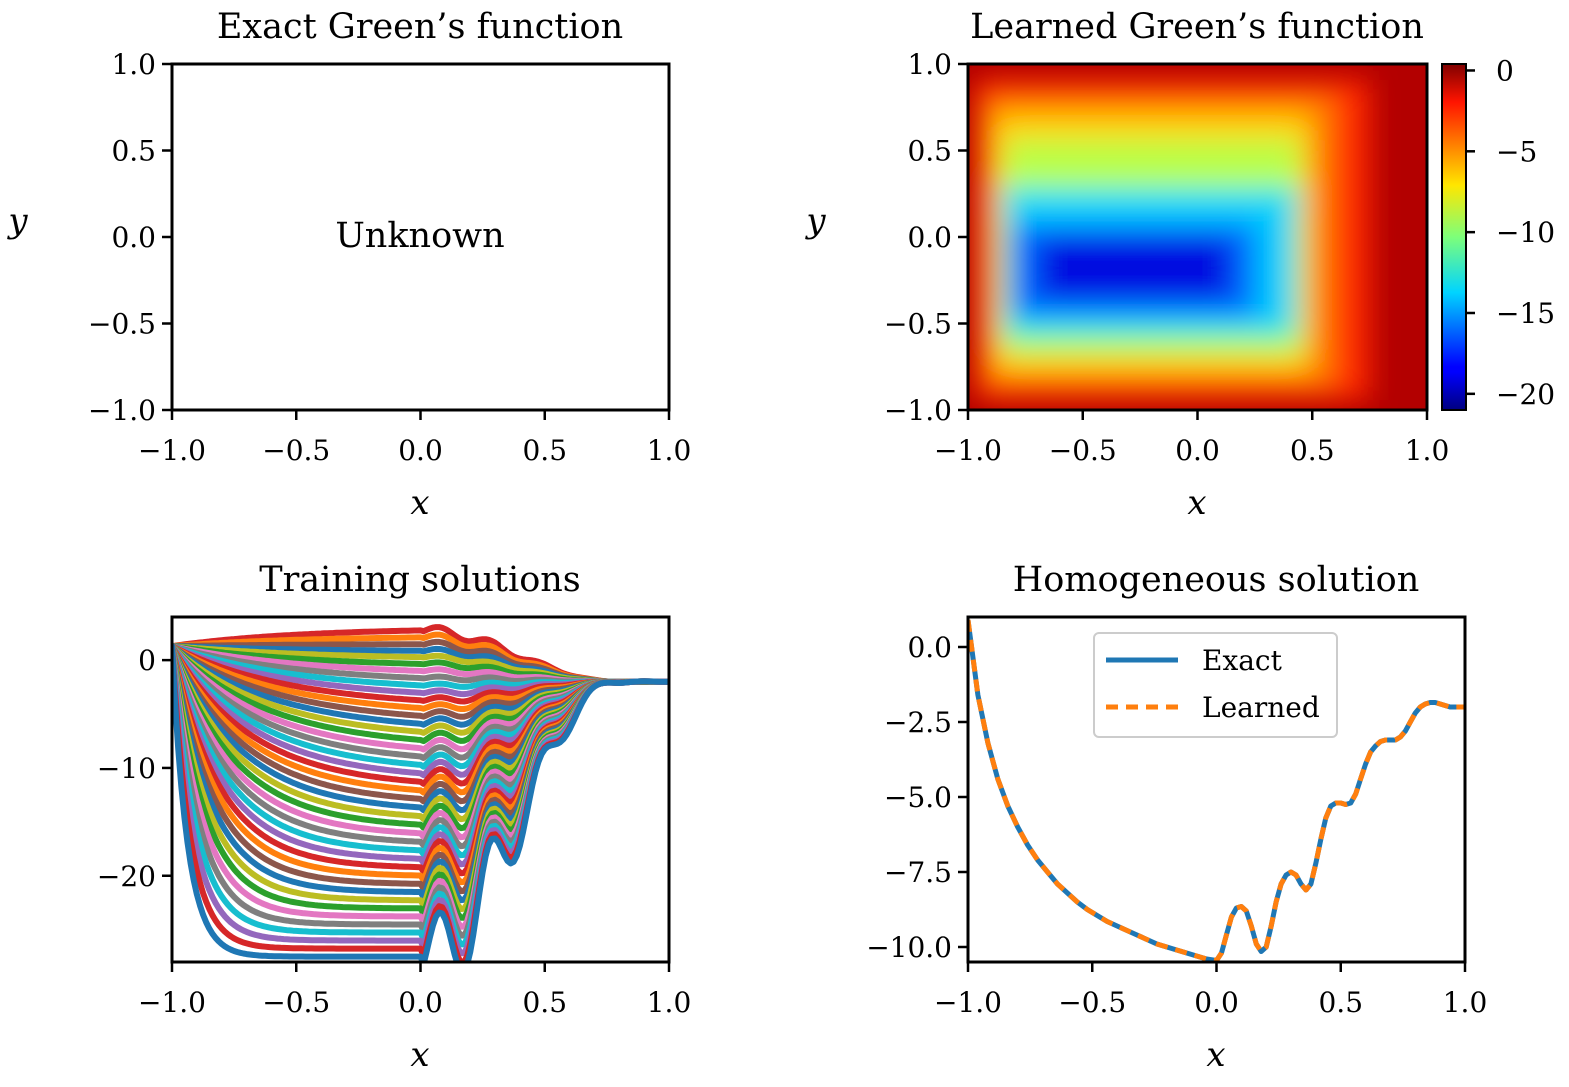 This screenshot has height=1087, width=1569. What do you see at coordinates (1215, 685) in the screenshot?
I see `legend: Exact Learned` at bounding box center [1215, 685].